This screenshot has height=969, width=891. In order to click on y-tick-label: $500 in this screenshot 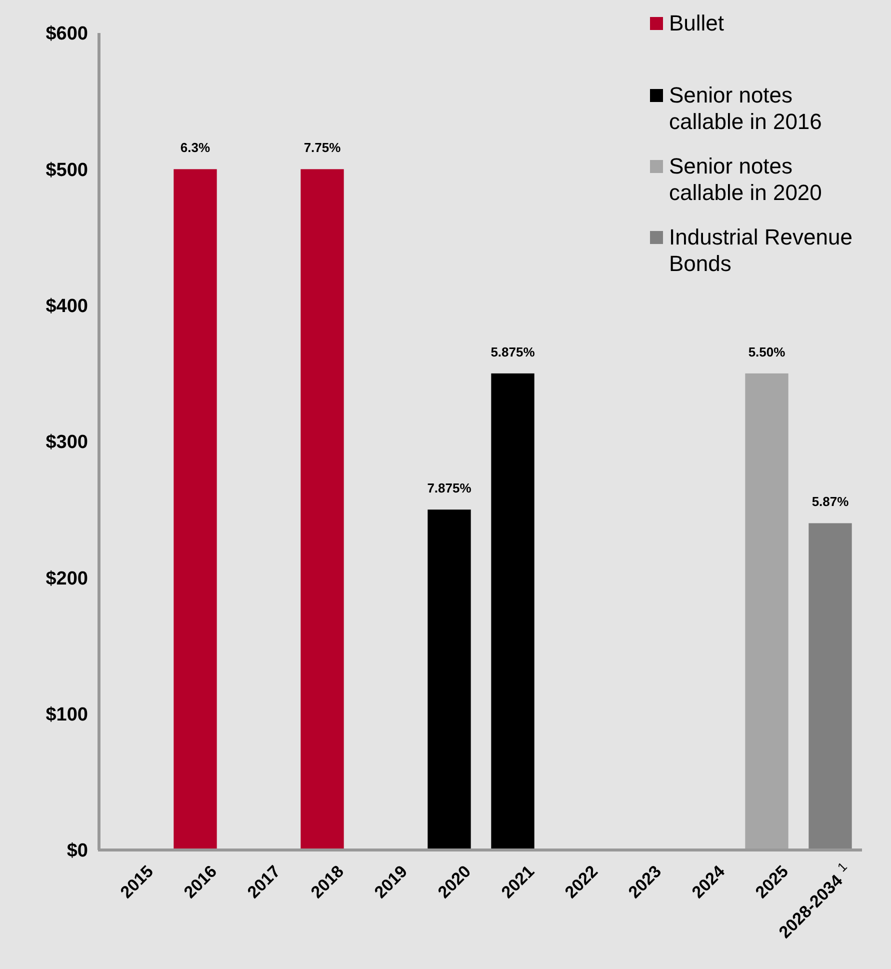, I will do `click(67, 170)`.